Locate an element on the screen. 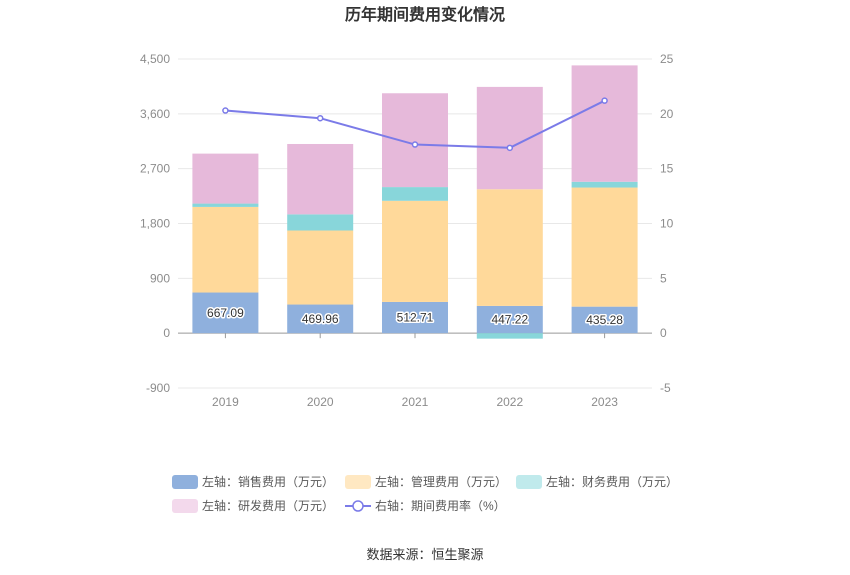  x-axis-tick-label: 2023 is located at coordinates (604, 402).